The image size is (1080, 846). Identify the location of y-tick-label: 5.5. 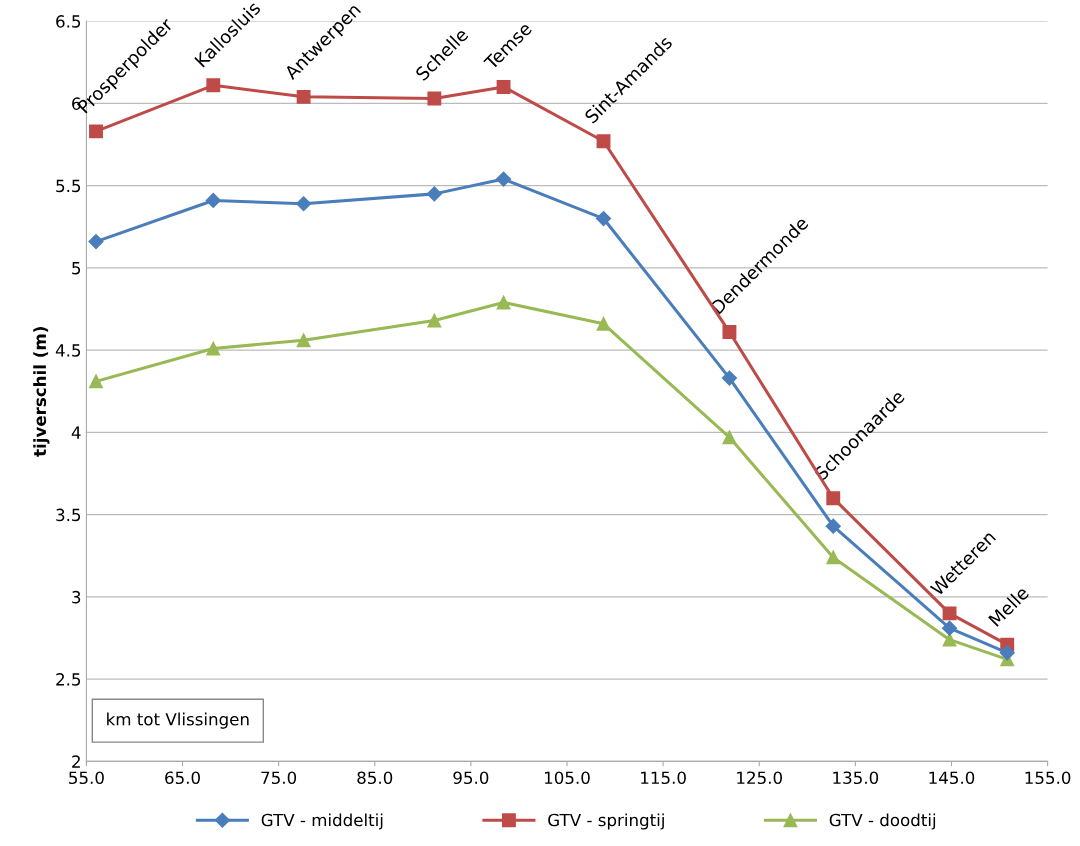
(68, 186).